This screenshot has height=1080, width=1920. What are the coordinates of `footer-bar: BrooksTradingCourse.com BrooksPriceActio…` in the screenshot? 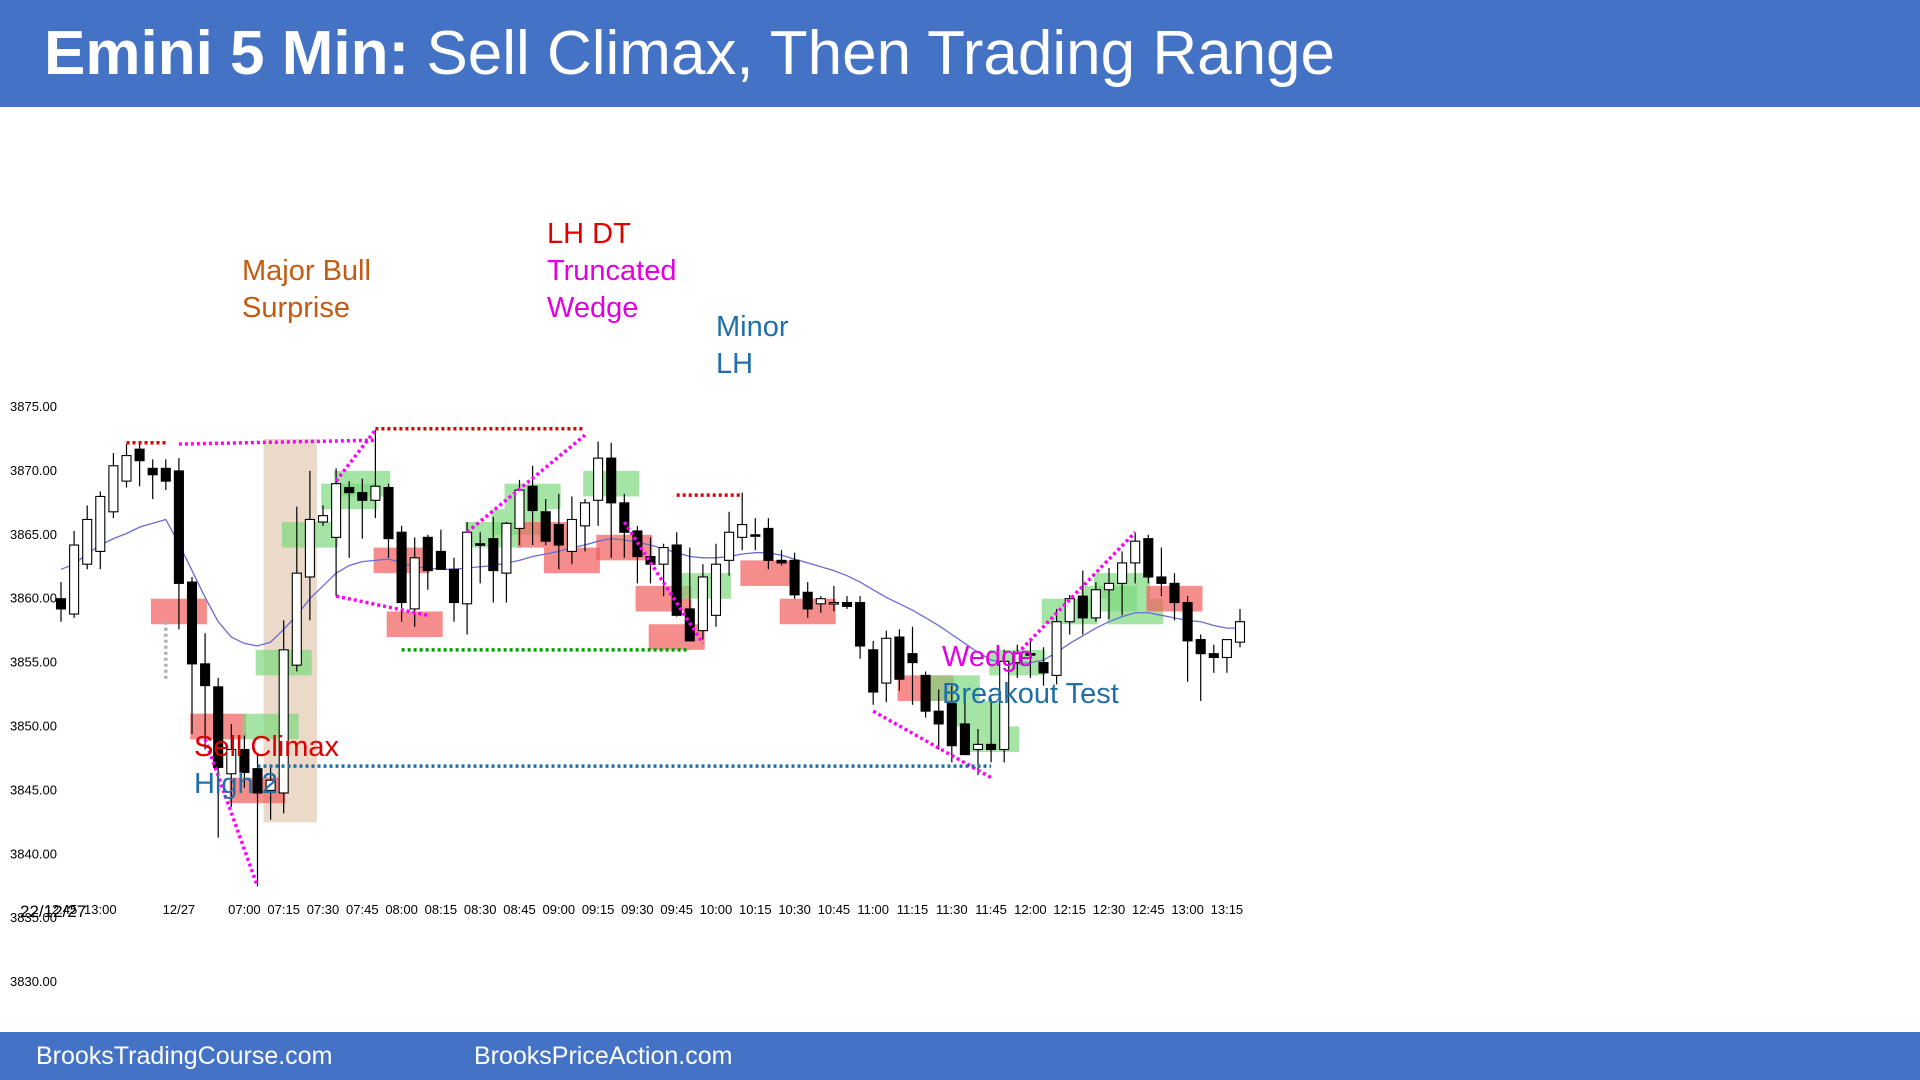 It's located at (960, 1056).